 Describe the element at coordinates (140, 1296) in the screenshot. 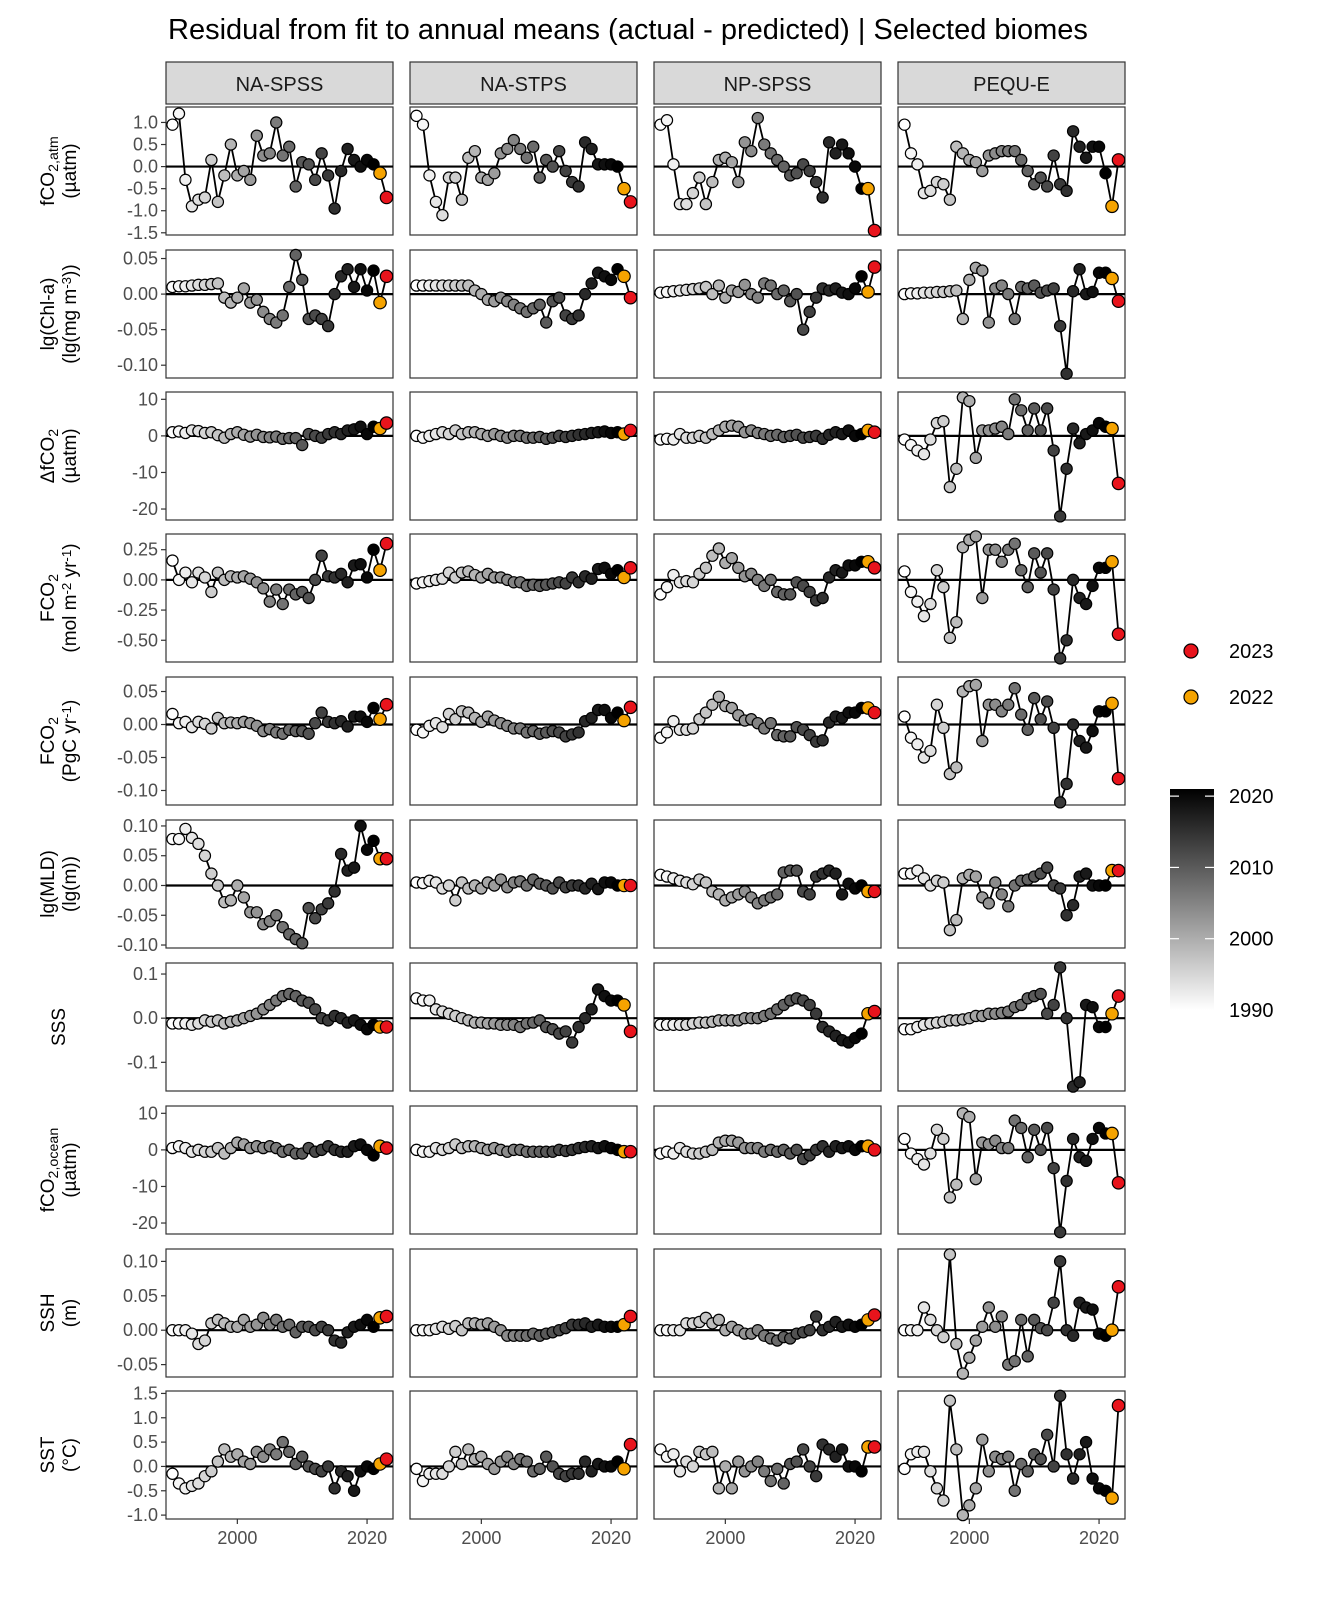

I see `y-tick-label: 0.05` at that location.